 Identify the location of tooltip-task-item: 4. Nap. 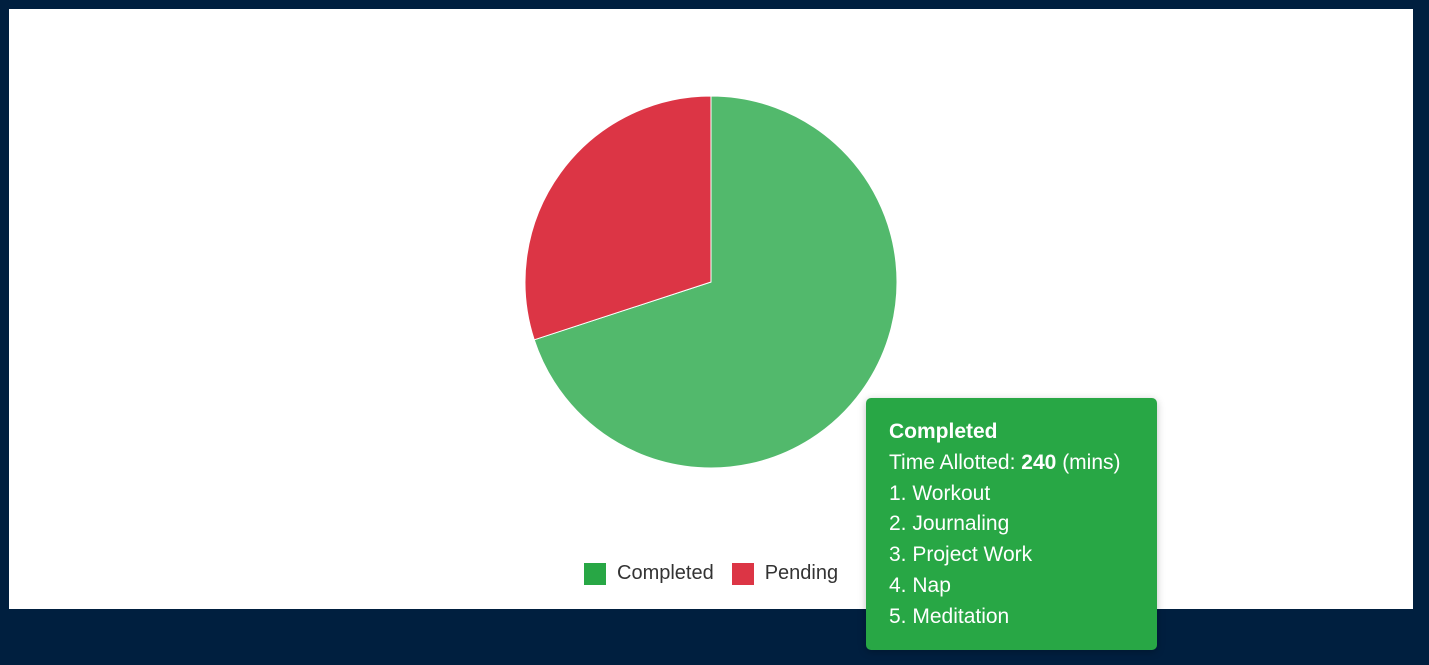
(920, 585).